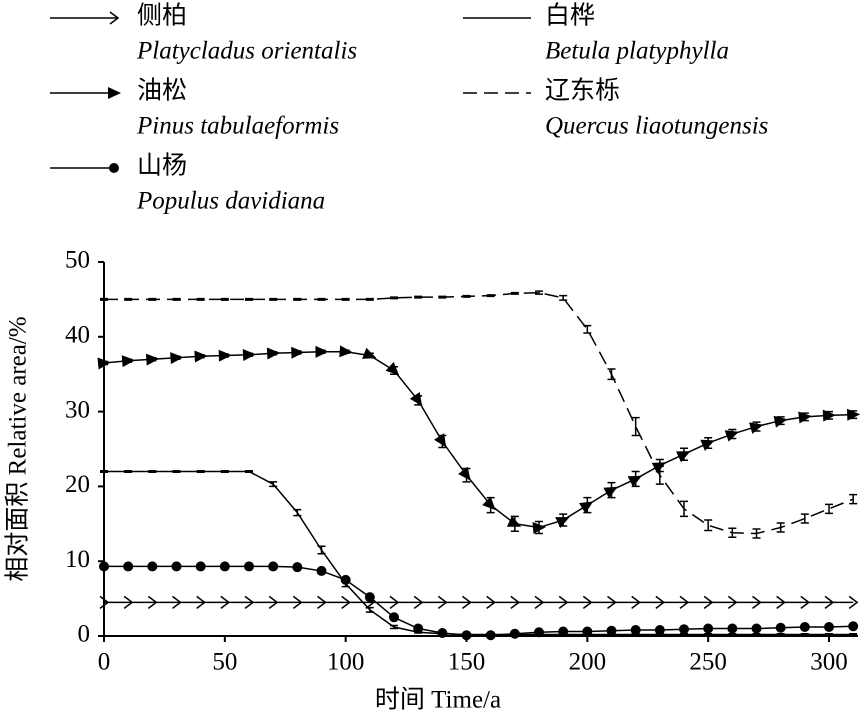 This screenshot has height=719, width=863. Describe the element at coordinates (18, 448) in the screenshot. I see `y-axis-label: 相对面积 Relative area/%` at that location.